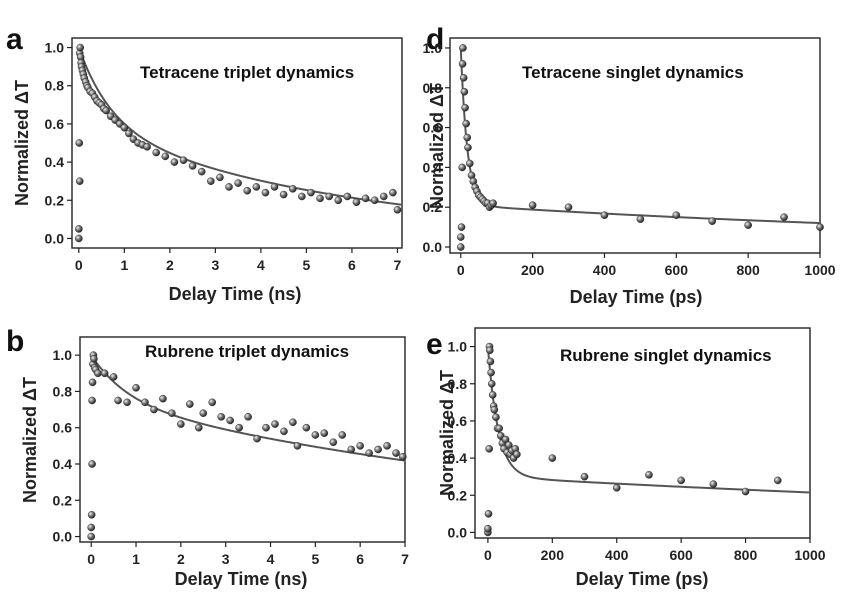 The height and width of the screenshot is (597, 844). Describe the element at coordinates (261, 265) in the screenshot. I see `x-tick-label: 4` at that location.